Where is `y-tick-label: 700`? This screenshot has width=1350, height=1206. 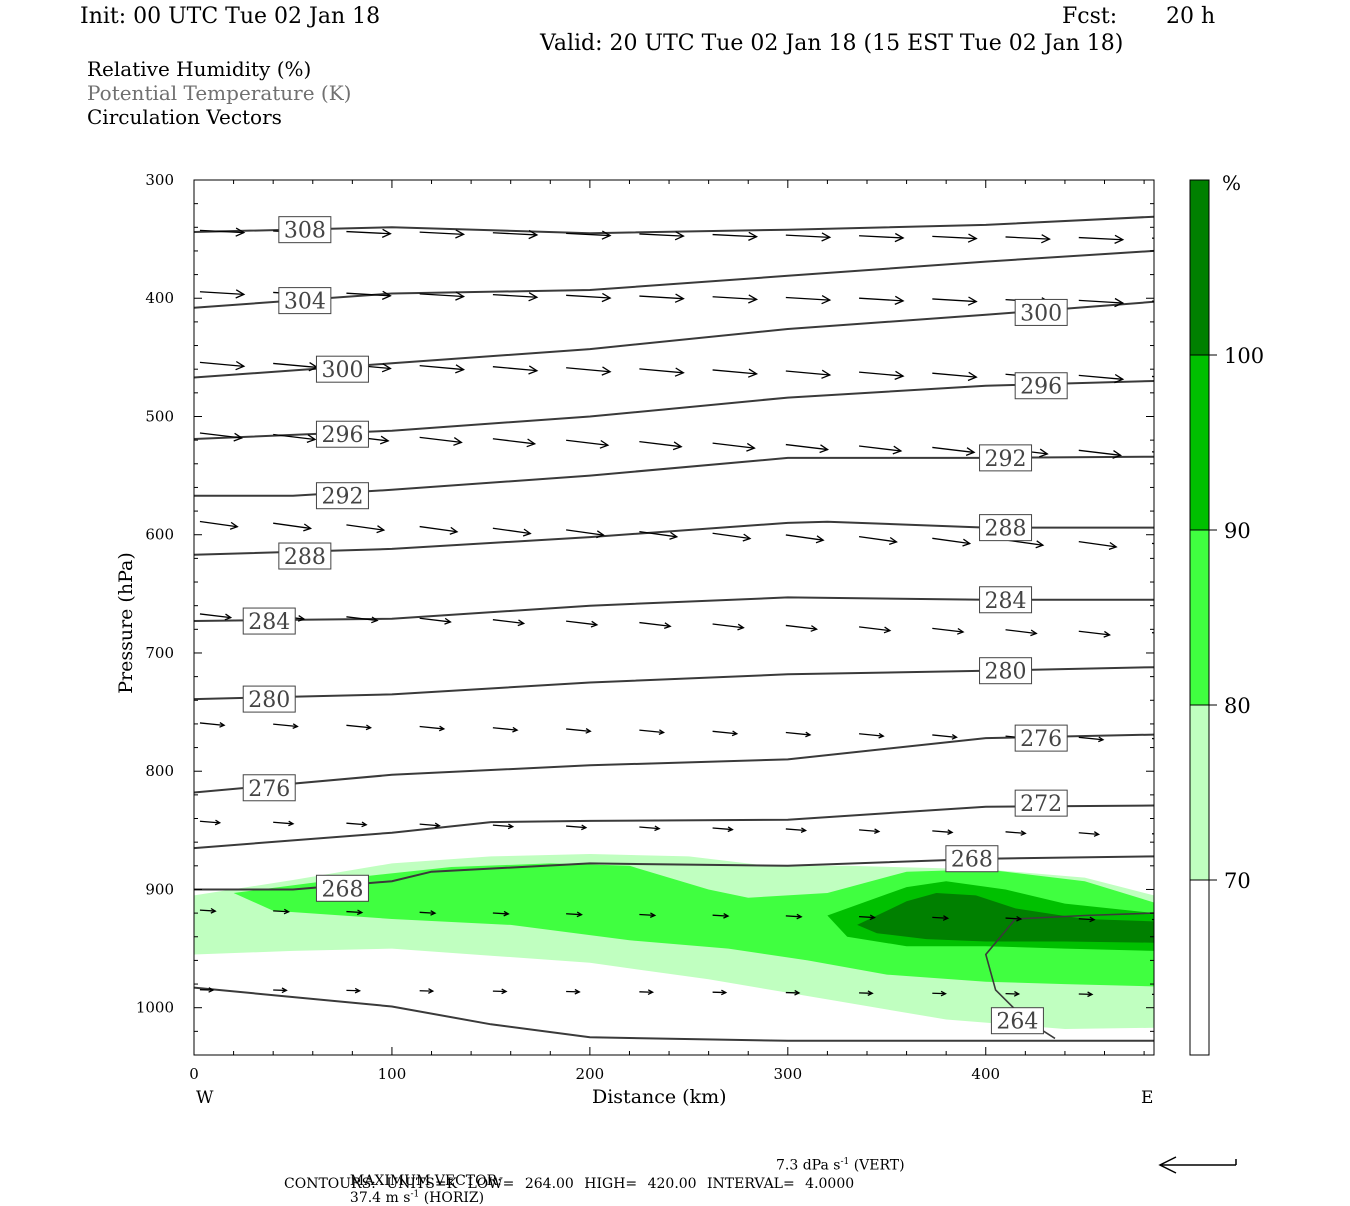
y-tick-label: 700 is located at coordinates (159, 653).